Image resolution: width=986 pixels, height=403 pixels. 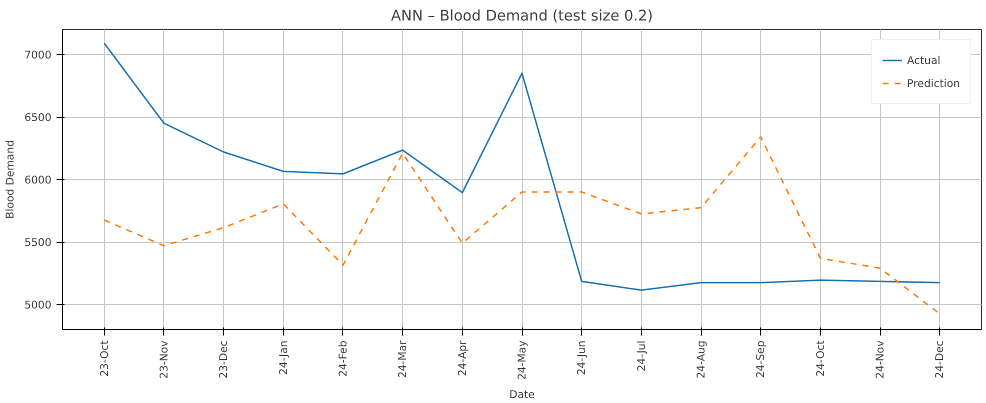 What do you see at coordinates (933, 83) in the screenshot?
I see `legend-label: Prediction` at bounding box center [933, 83].